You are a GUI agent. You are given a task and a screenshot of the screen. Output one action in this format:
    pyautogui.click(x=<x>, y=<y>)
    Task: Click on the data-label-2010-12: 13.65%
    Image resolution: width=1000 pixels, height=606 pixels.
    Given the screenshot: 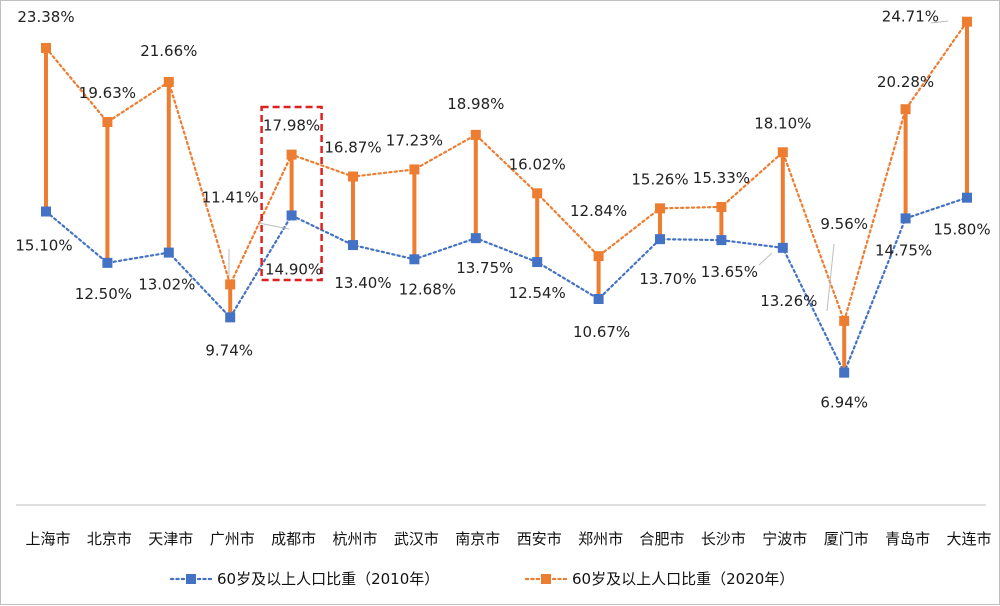 What is the action you would take?
    pyautogui.click(x=729, y=272)
    